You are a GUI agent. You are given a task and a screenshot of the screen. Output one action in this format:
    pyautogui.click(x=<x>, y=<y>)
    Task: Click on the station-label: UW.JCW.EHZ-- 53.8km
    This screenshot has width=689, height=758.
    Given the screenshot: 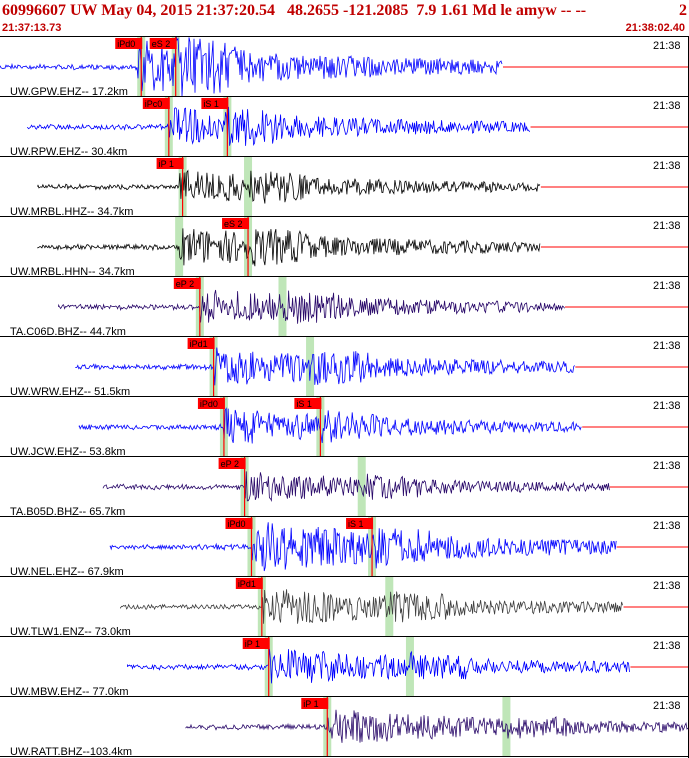 What is the action you would take?
    pyautogui.click(x=68, y=452)
    